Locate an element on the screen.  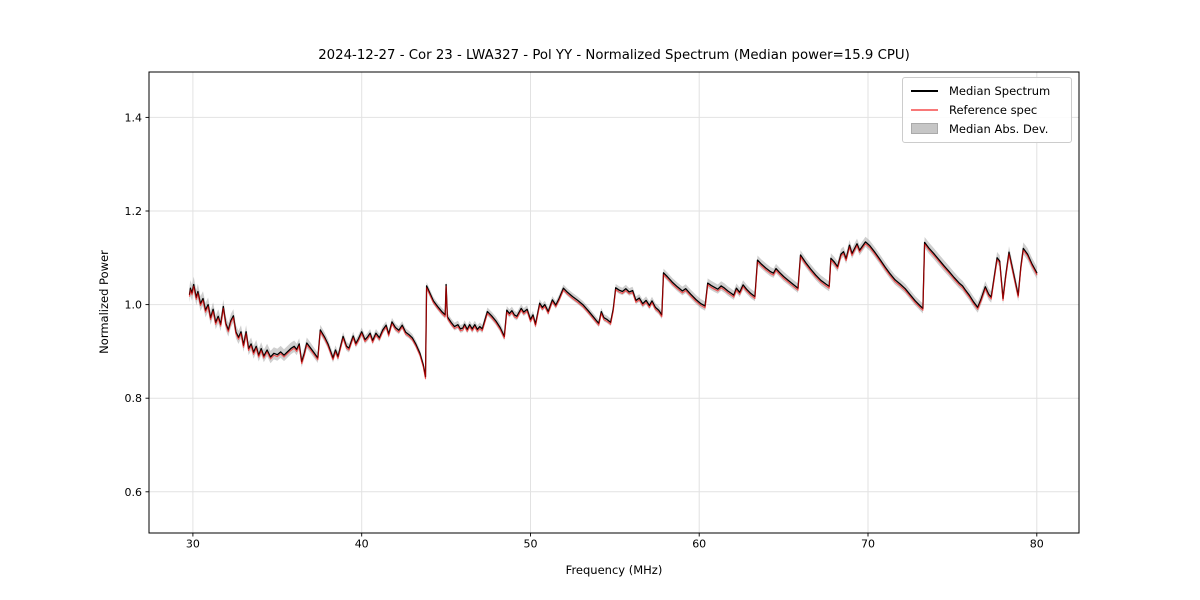
legend-item-median-abs-dev: Median Abs. Dev. is located at coordinates (987, 128).